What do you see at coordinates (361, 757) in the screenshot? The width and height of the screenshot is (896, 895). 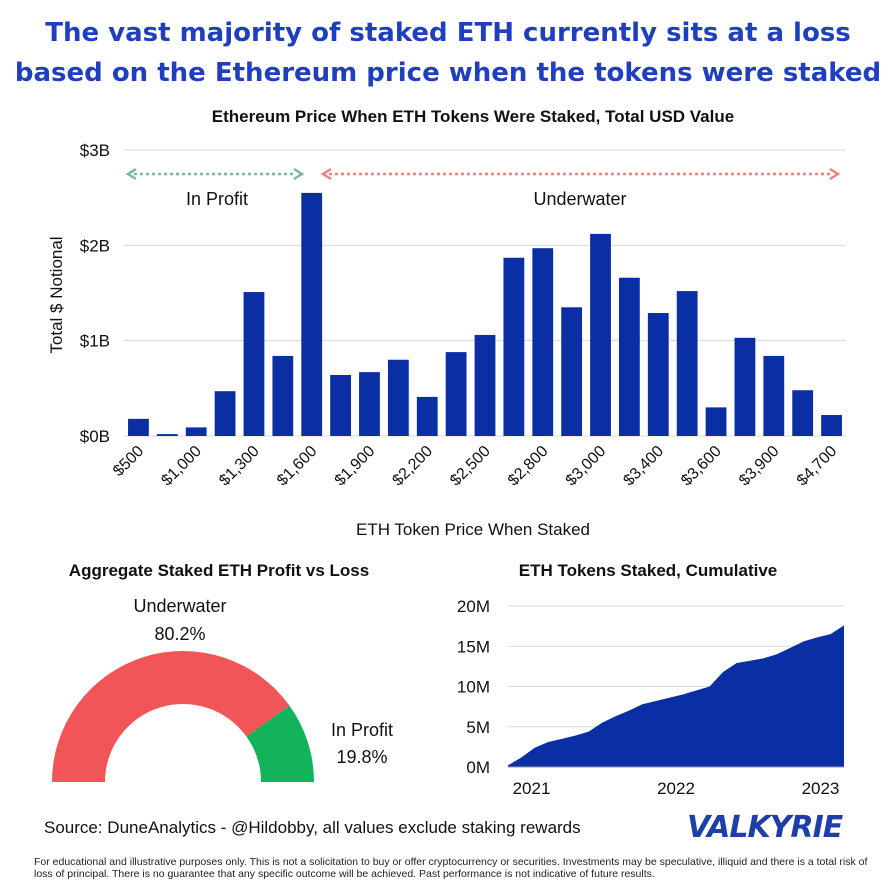 I see `in-profit-slice-value: 19.8%` at bounding box center [361, 757].